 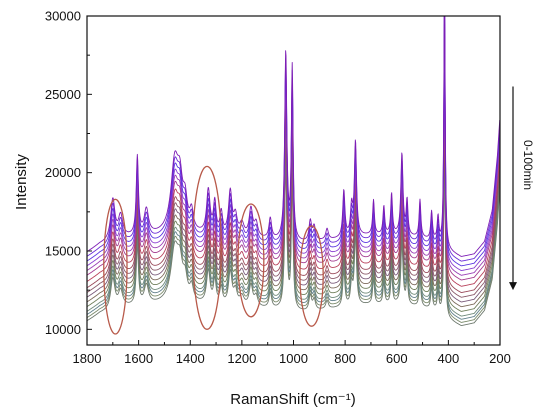 What do you see at coordinates (293, 358) in the screenshot?
I see `x-tick-label: 1000` at bounding box center [293, 358].